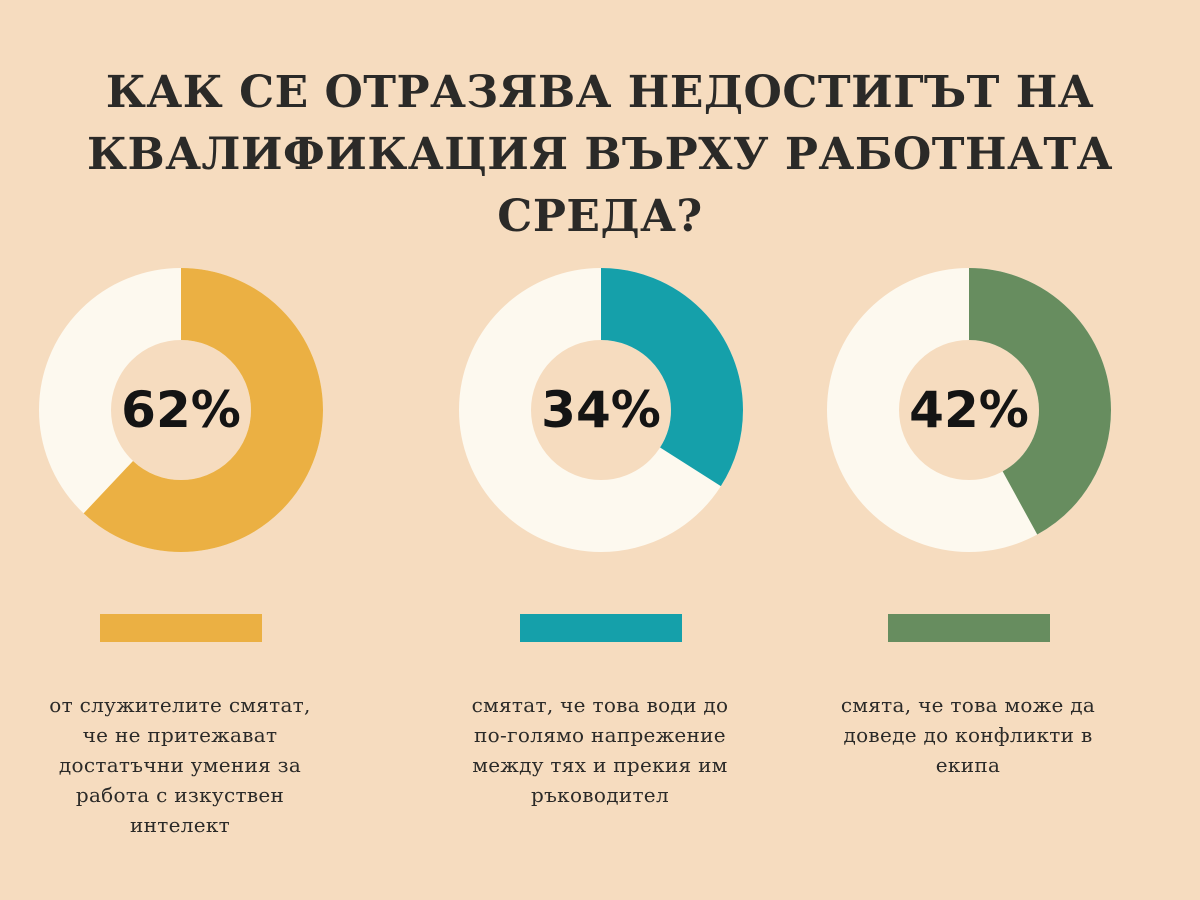 This screenshot has height=900, width=1200. I want to click on title-line-1: КАК СЕ ОТРАЗЯВА НЕДОСТИГЪТ НА, so click(600, 92).